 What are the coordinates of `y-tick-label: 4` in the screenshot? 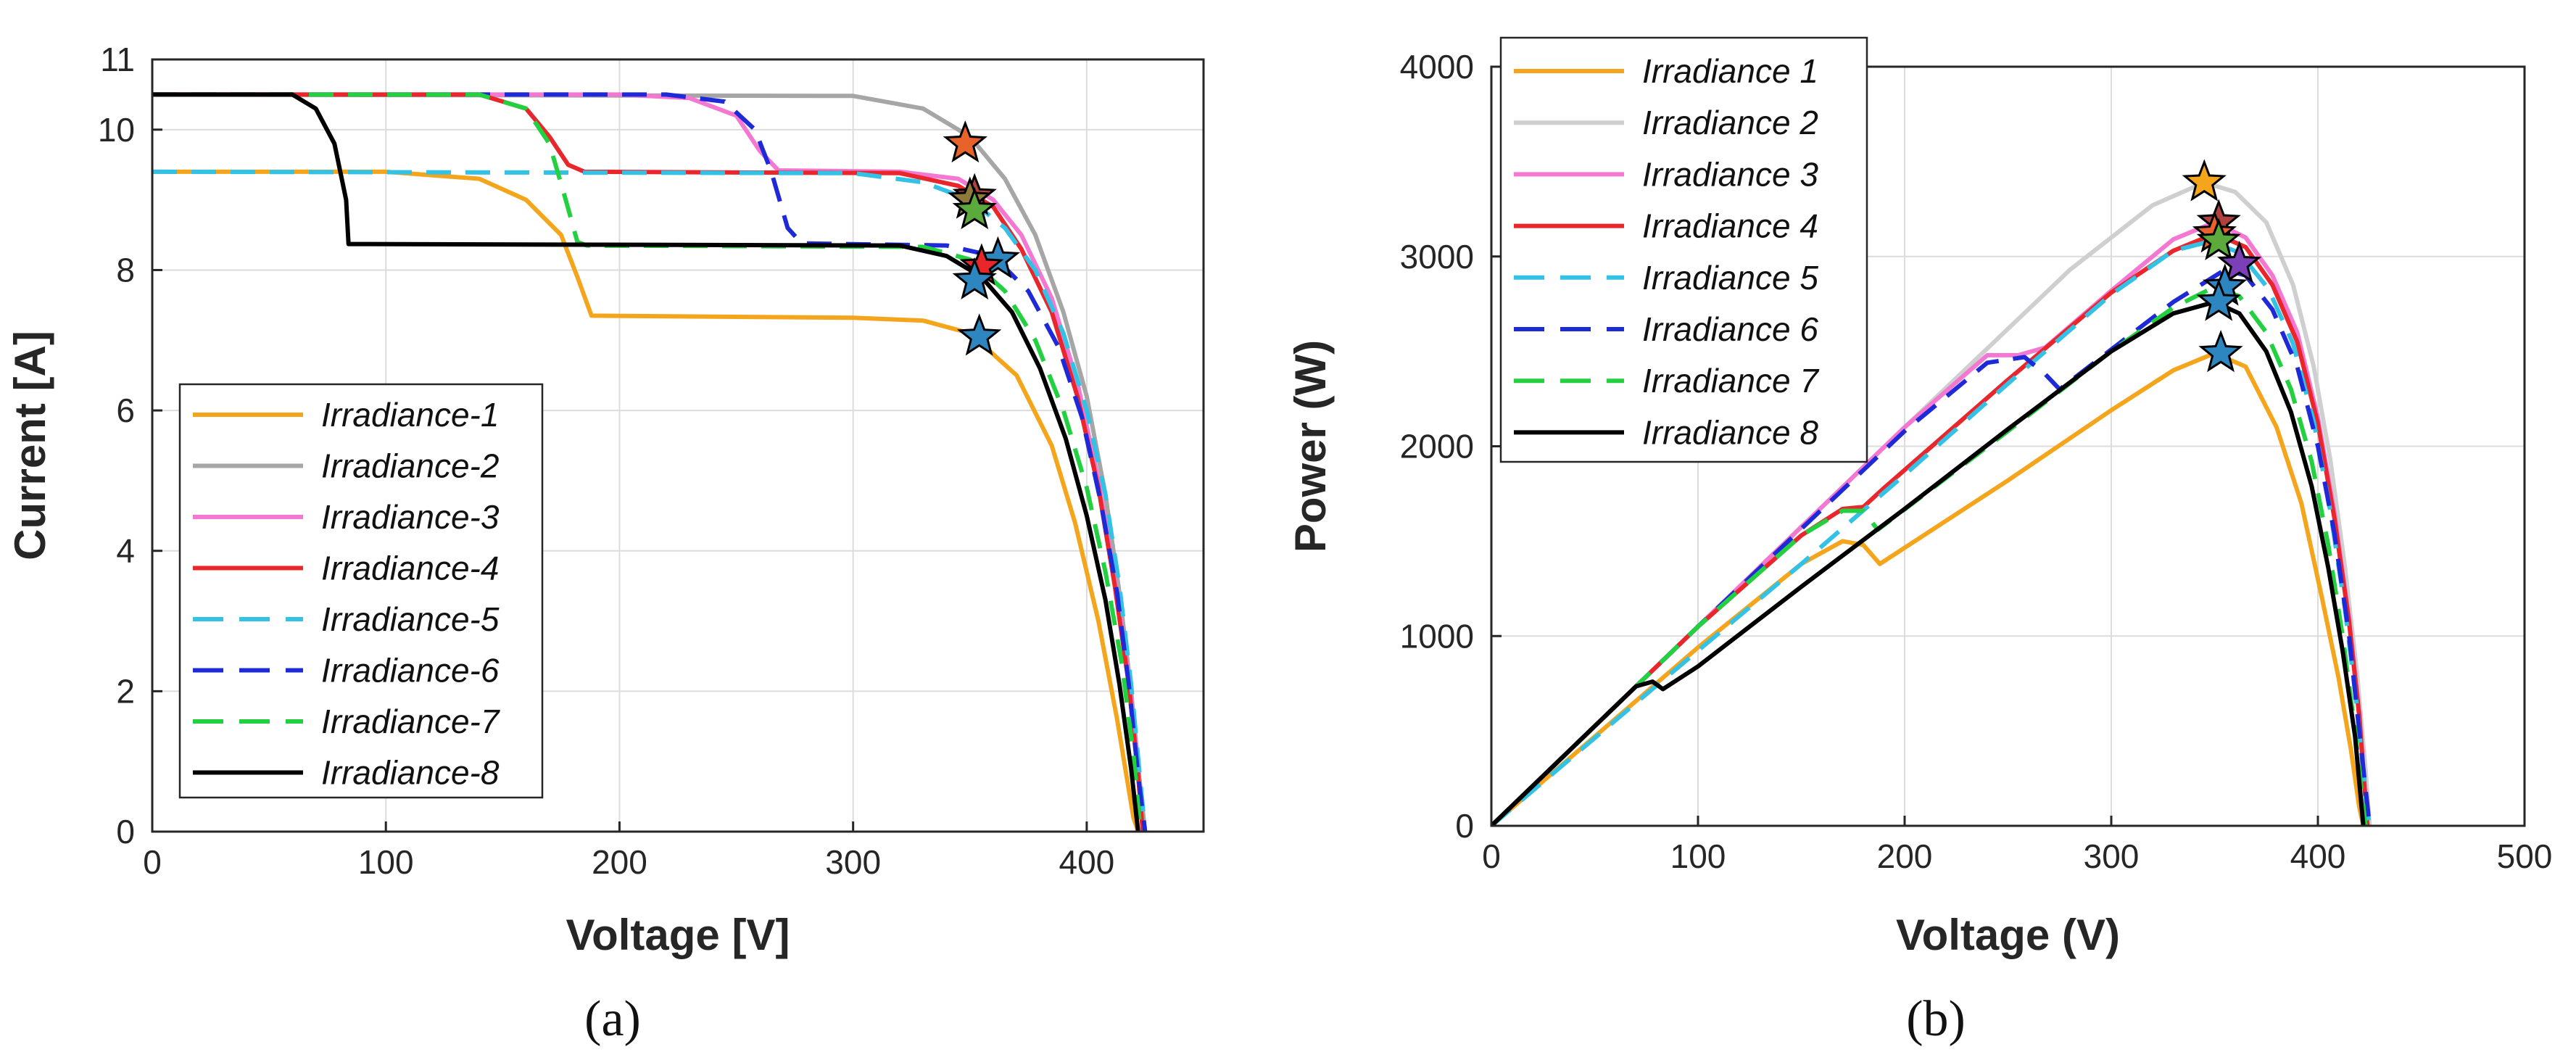 It's located at (125, 551).